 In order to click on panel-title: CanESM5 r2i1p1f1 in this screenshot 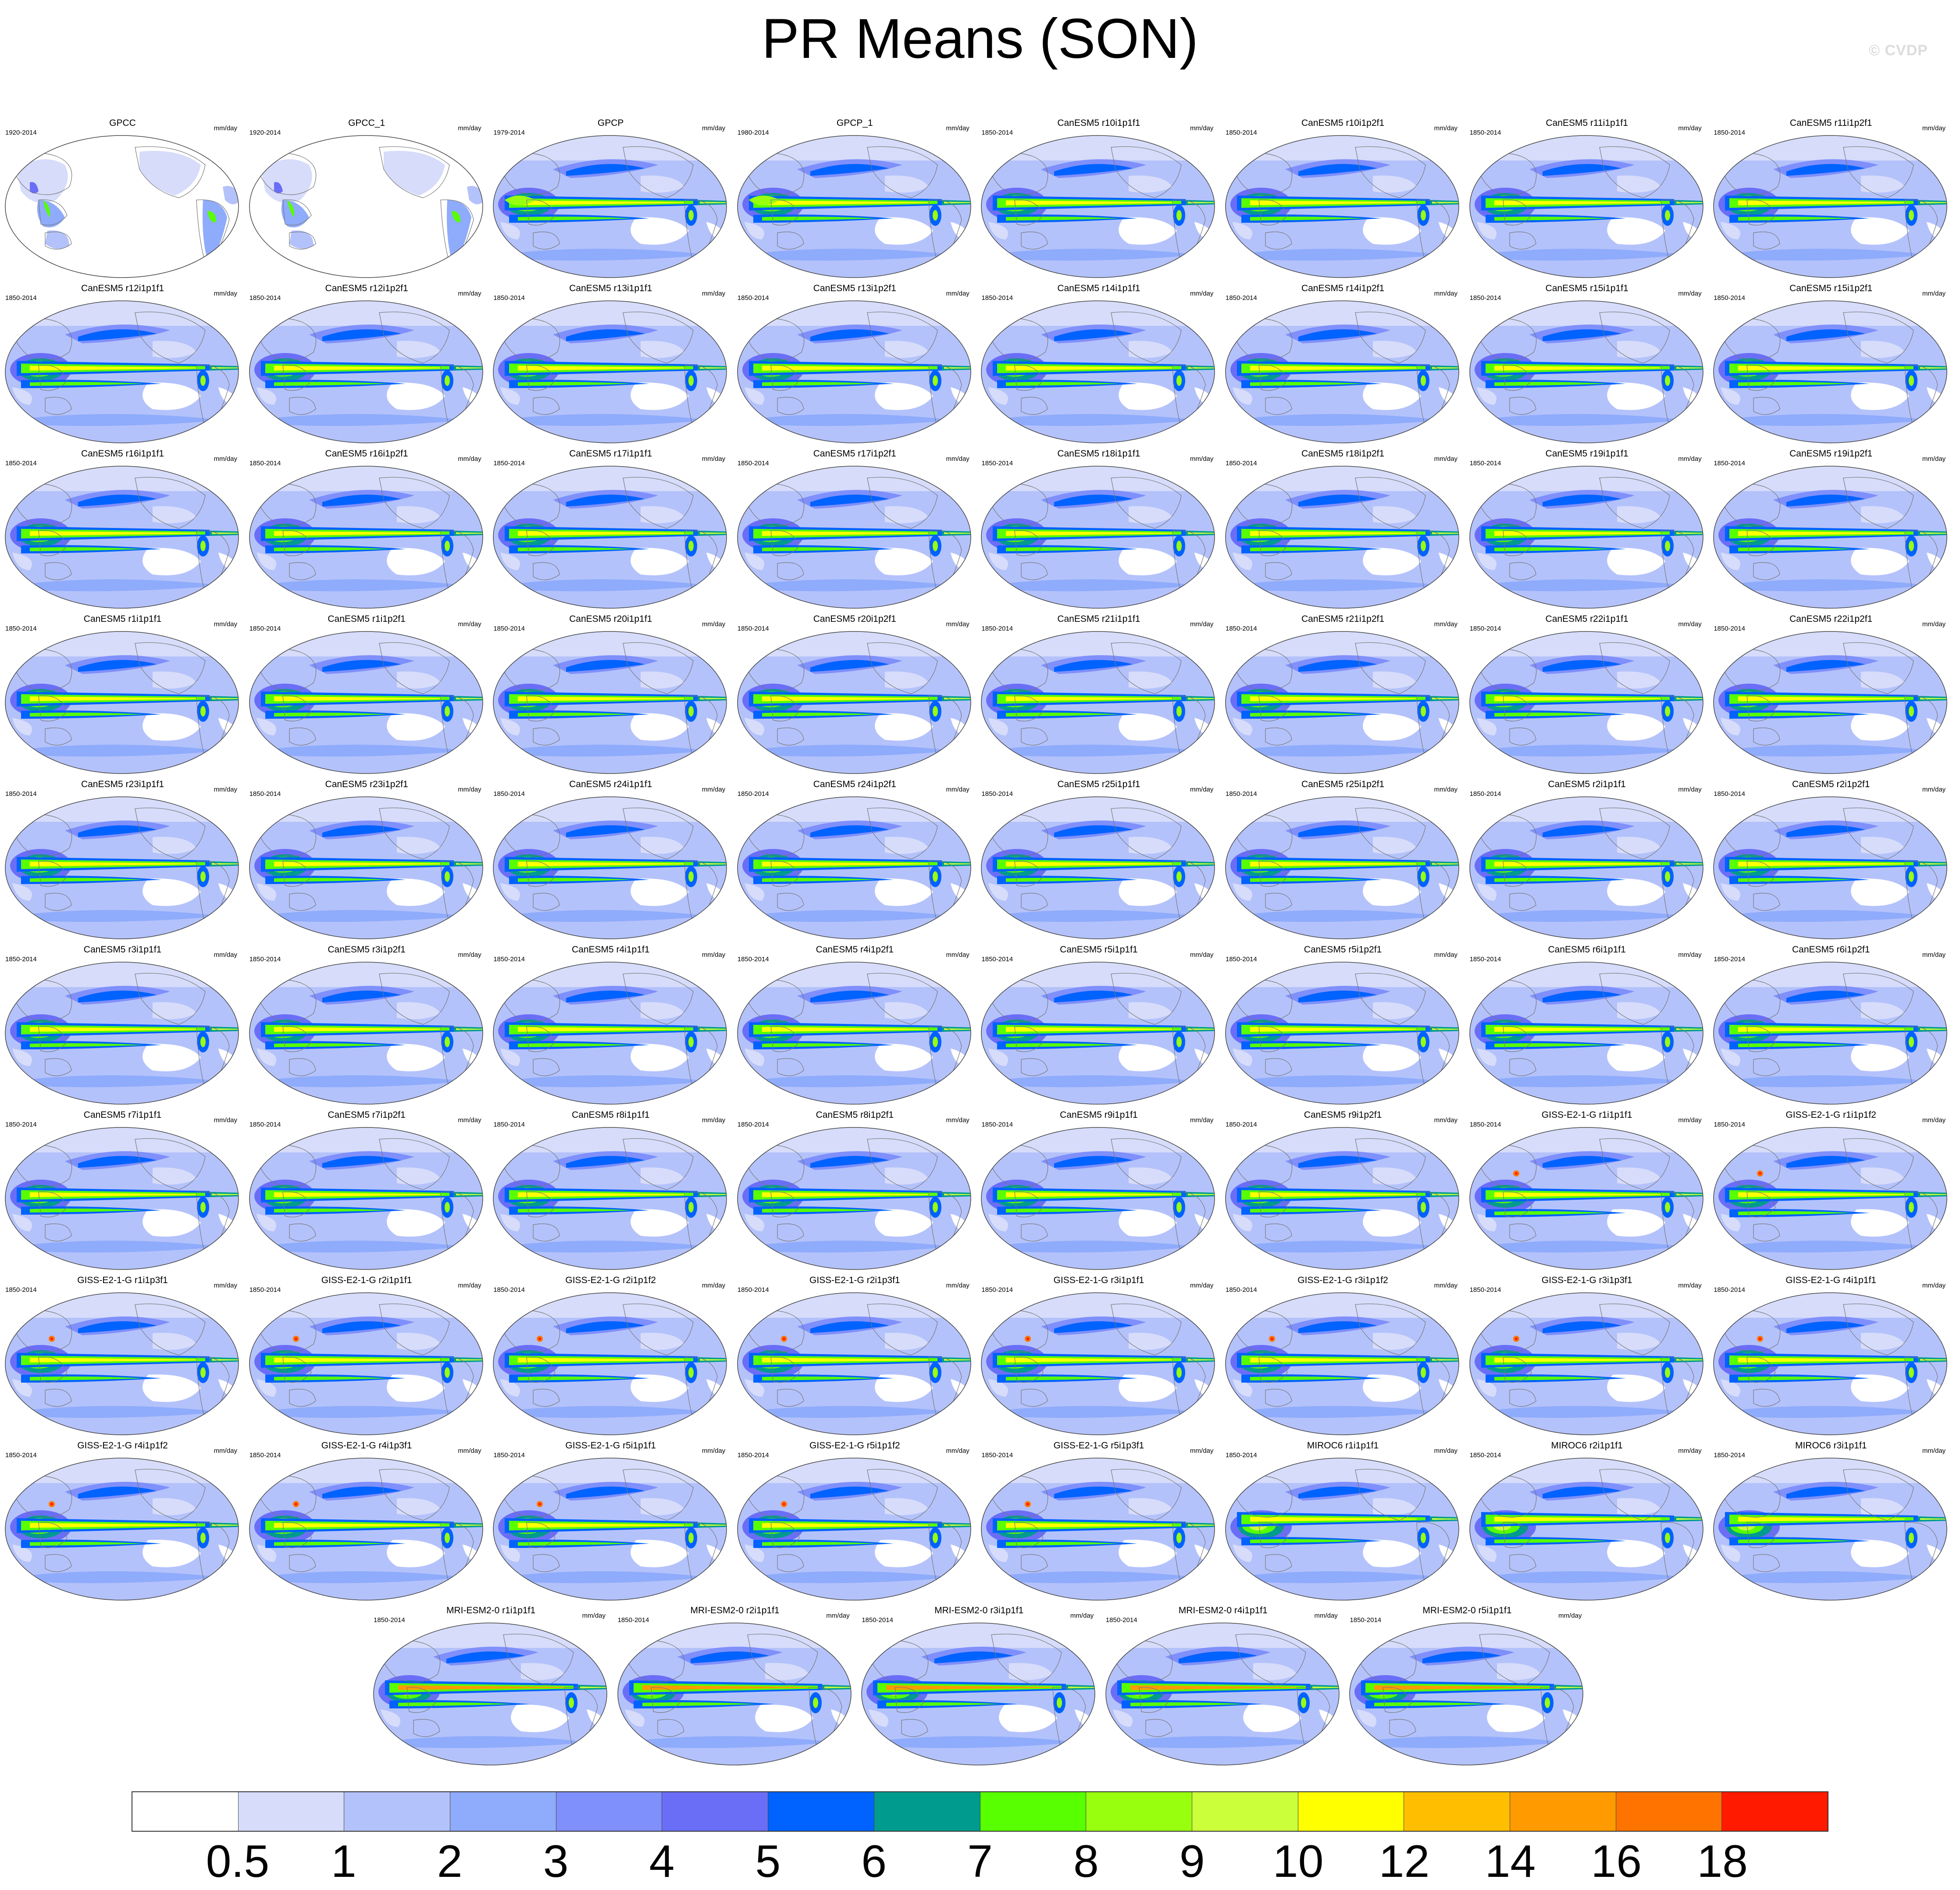, I will do `click(1587, 784)`.